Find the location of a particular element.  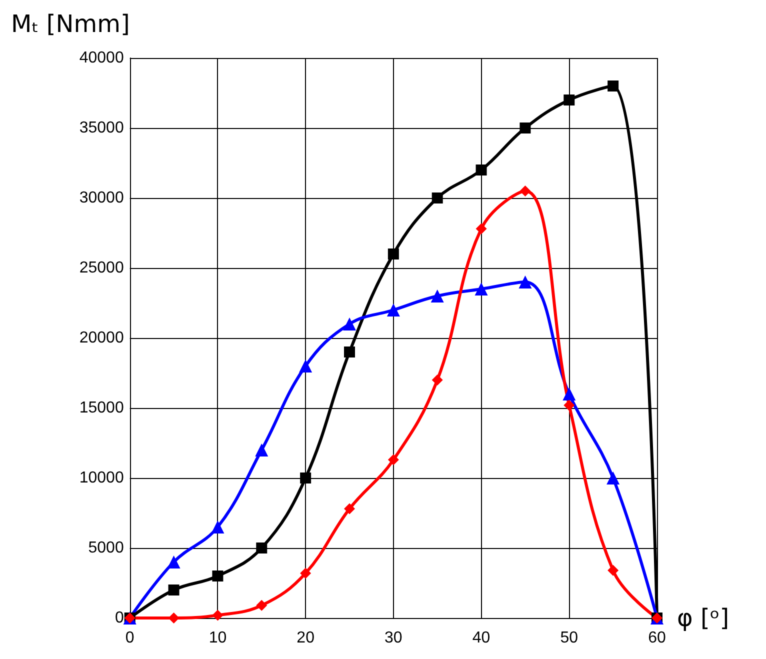

x-axis-title: φ [ᵒ] is located at coordinates (703, 618).